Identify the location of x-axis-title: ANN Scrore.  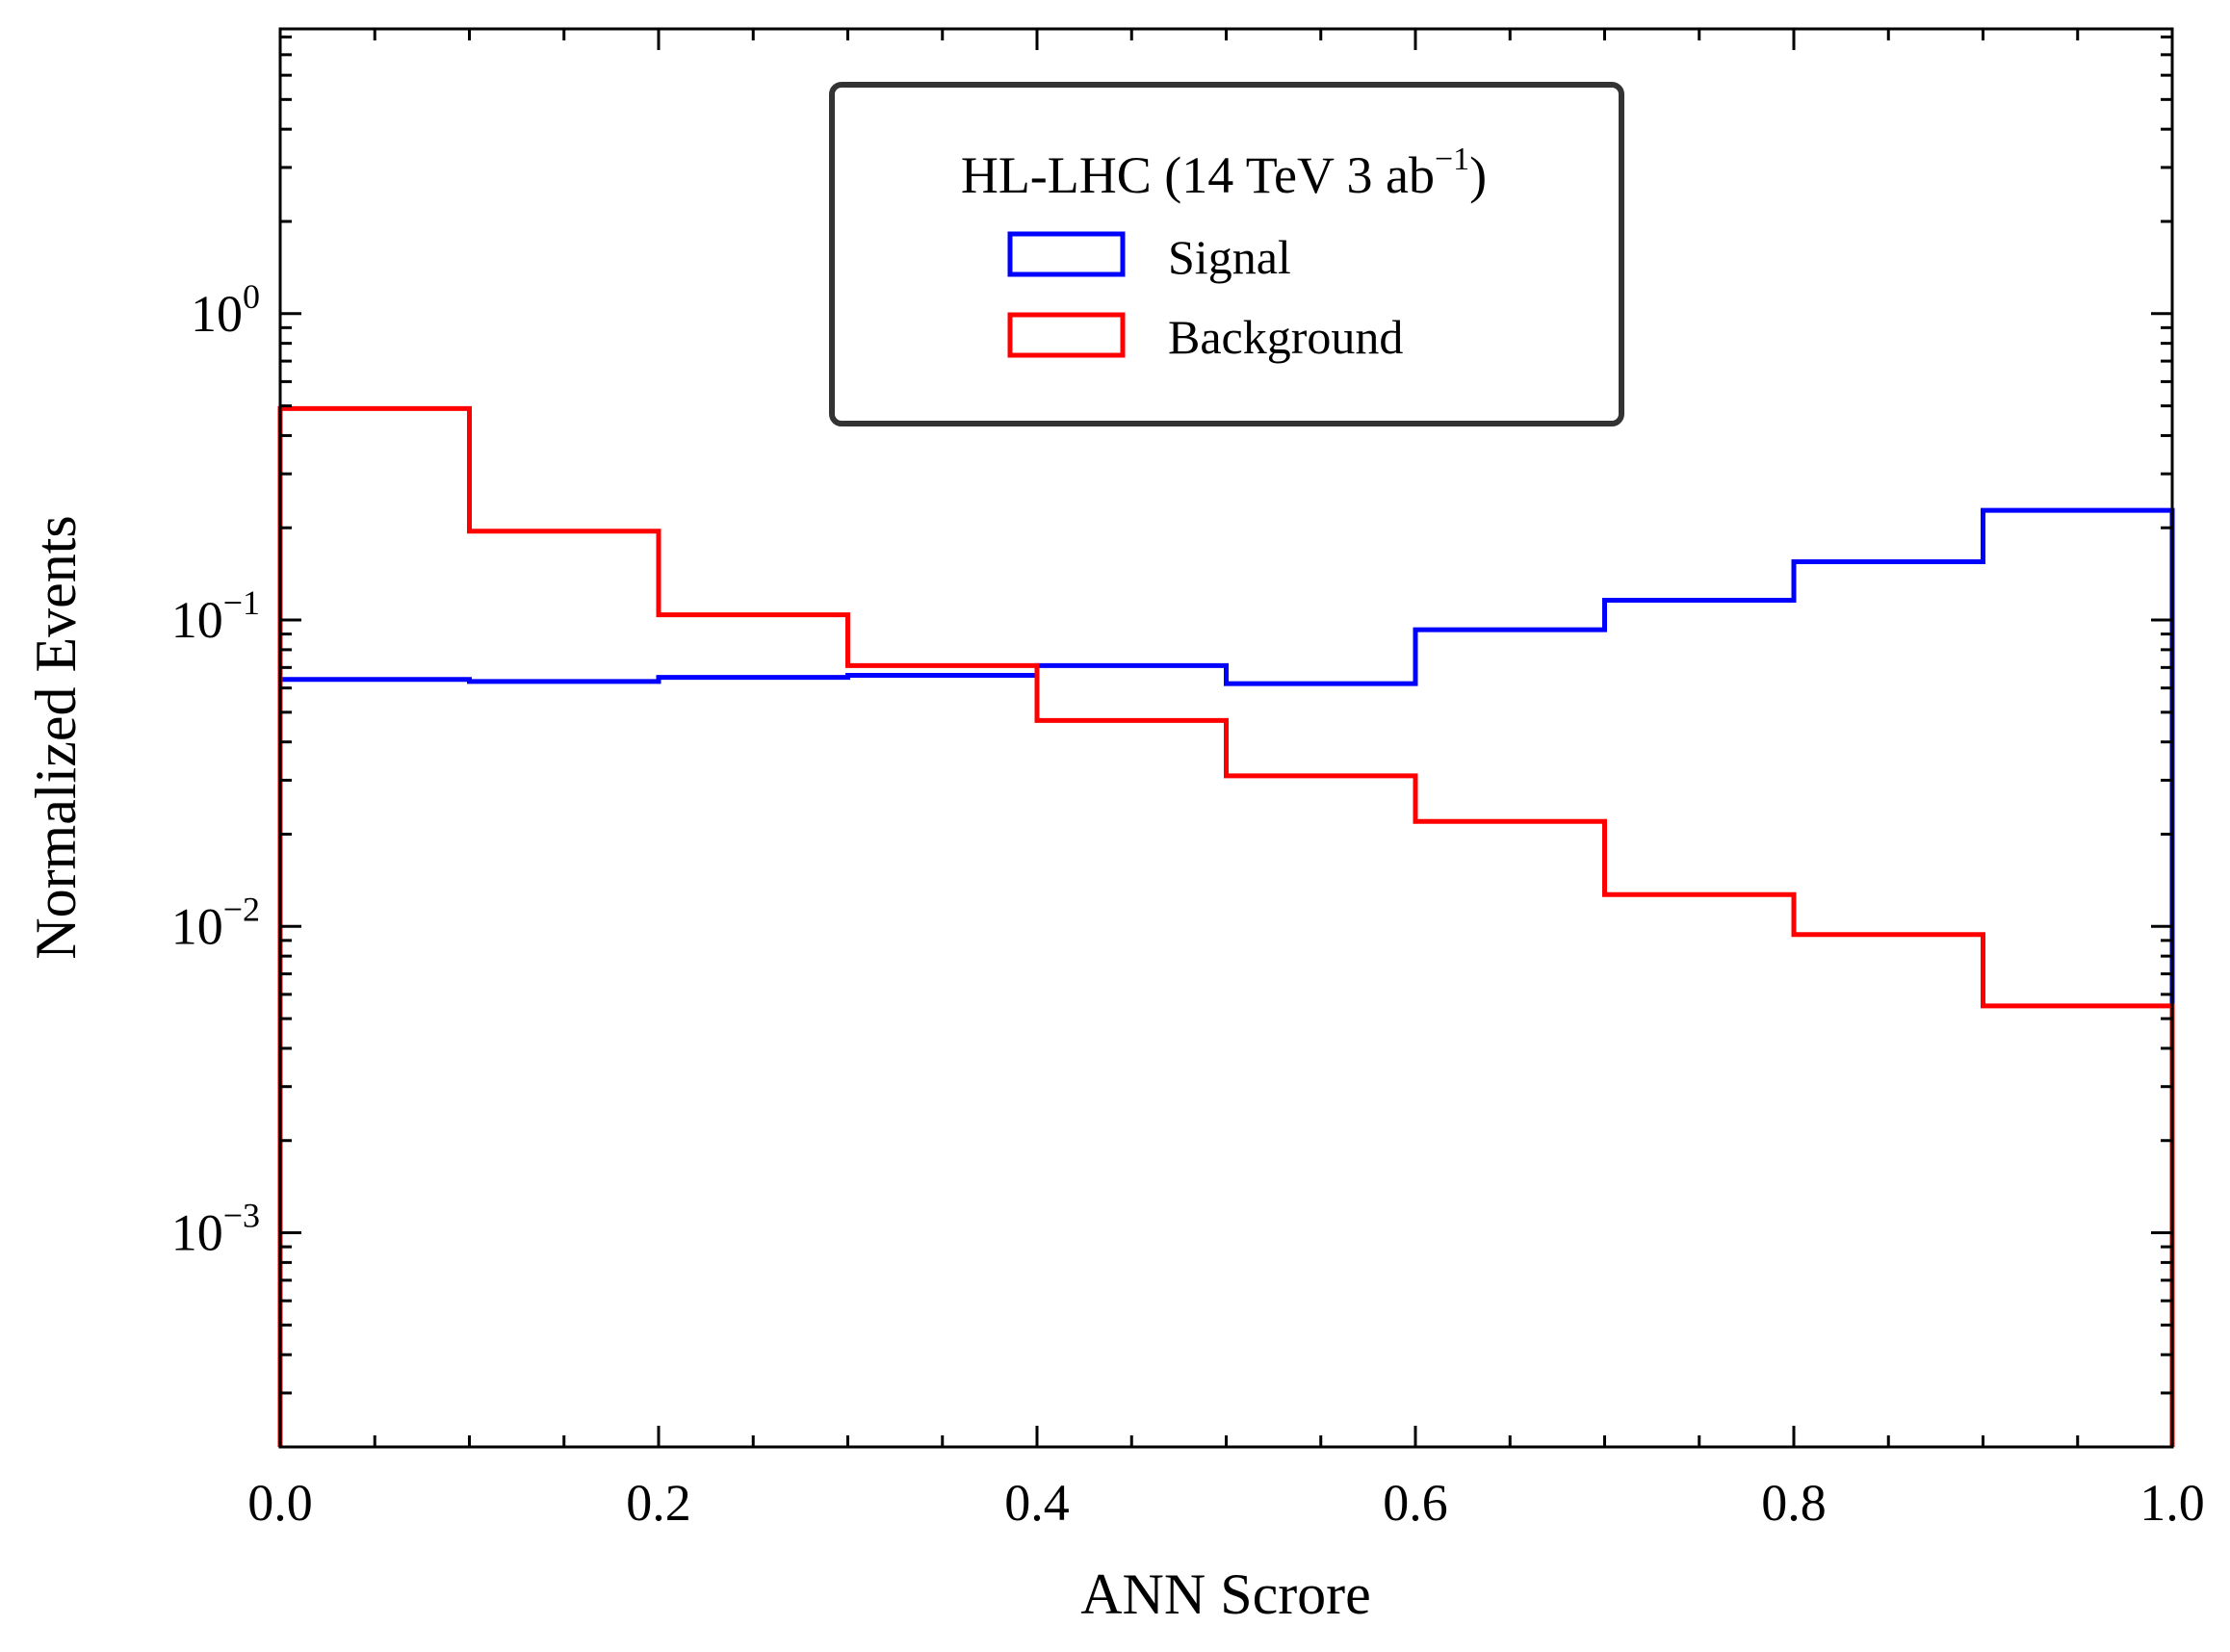
(1225, 1594).